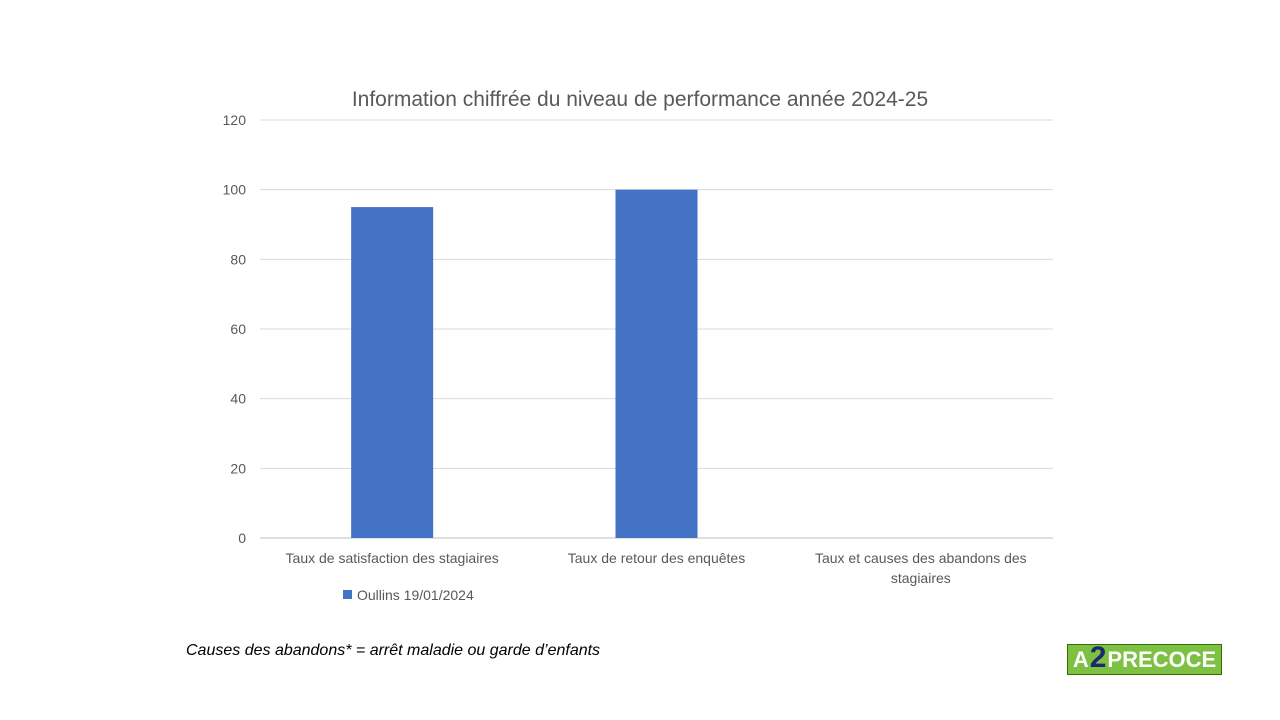 The image size is (1280, 720). Describe the element at coordinates (656, 558) in the screenshot. I see `x-tick-label: Taux de retour des enquêtes` at that location.